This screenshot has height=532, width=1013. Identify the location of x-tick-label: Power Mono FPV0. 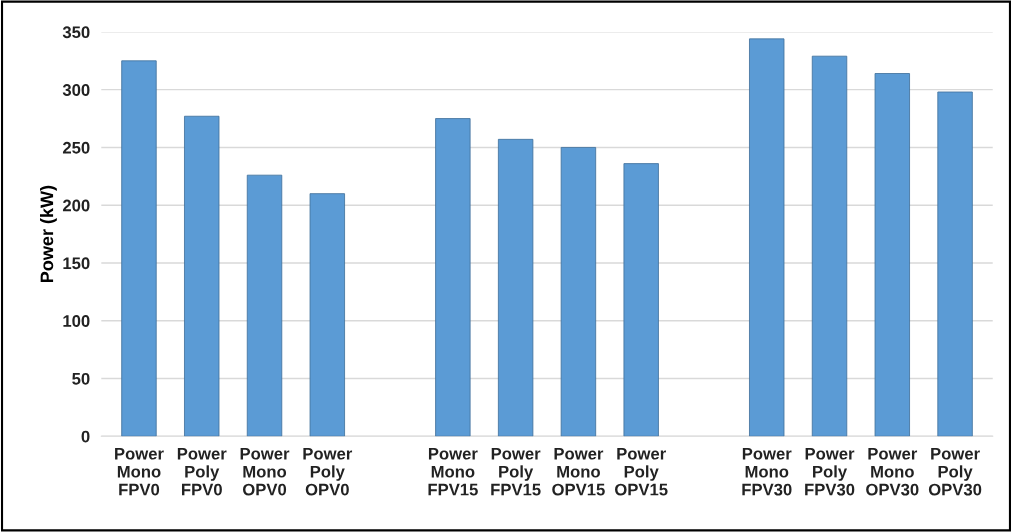
(139, 471).